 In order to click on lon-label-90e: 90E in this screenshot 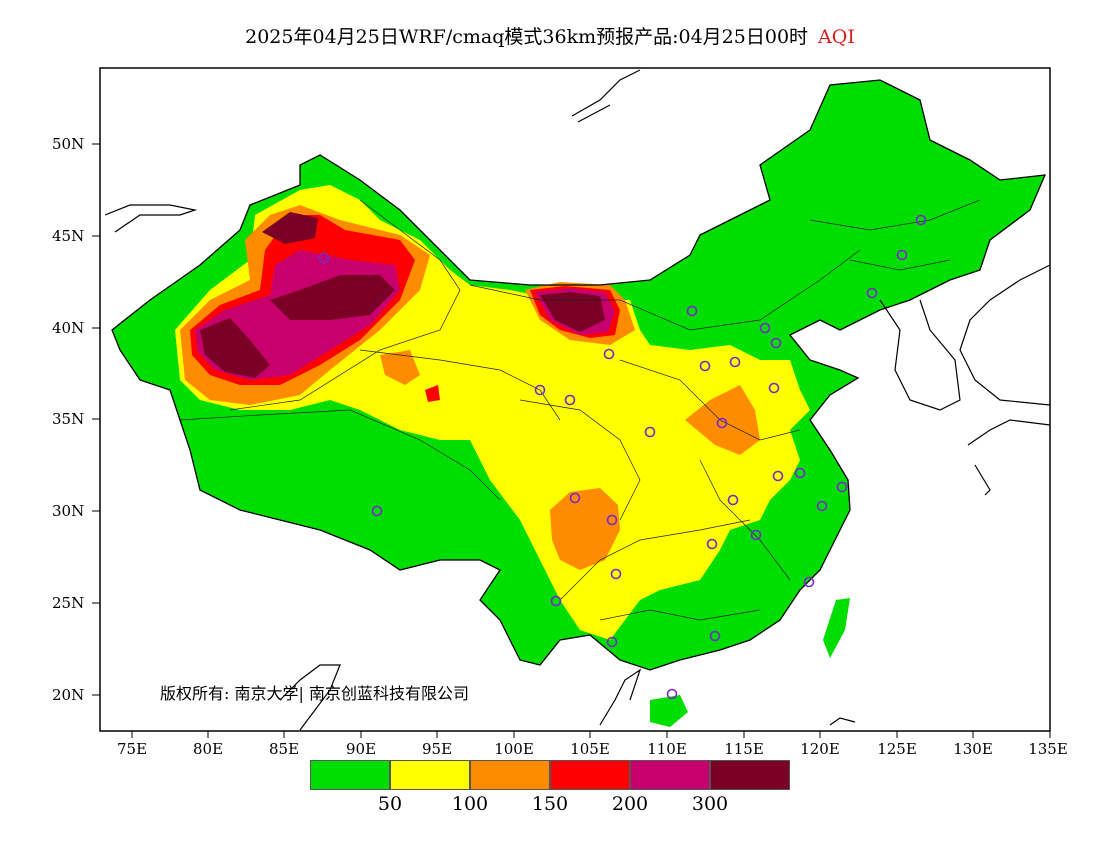, I will do `click(361, 749)`.